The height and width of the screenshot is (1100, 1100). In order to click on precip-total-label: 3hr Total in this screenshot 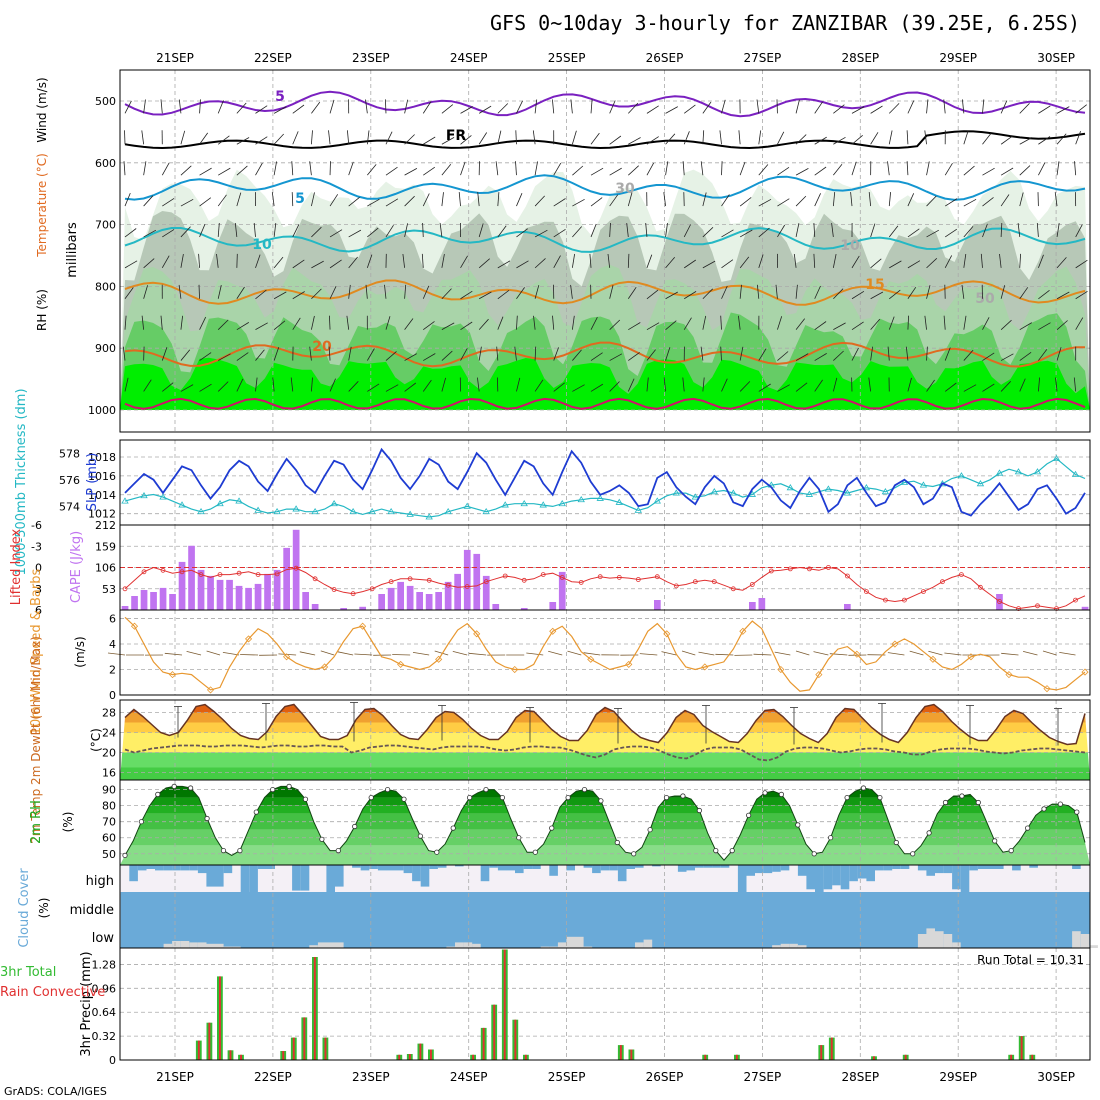, I will do `click(28, 972)`.